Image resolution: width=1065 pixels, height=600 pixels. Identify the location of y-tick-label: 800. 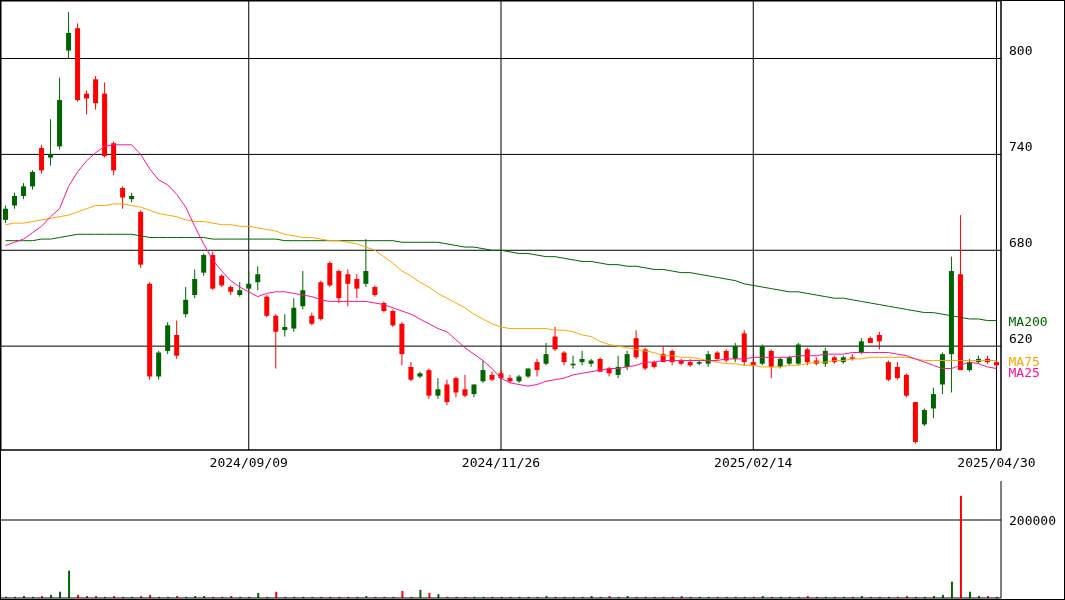
(1021, 51).